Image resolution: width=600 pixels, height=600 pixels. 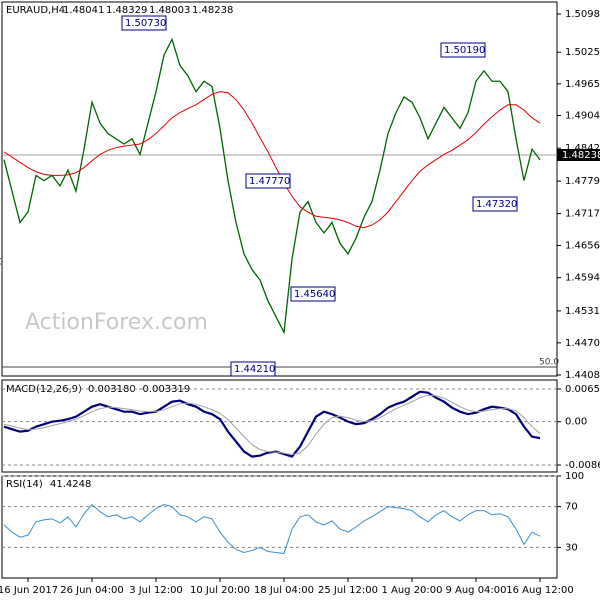 What do you see at coordinates (35, 10) in the screenshot?
I see `symbol: EURAUD,H4` at bounding box center [35, 10].